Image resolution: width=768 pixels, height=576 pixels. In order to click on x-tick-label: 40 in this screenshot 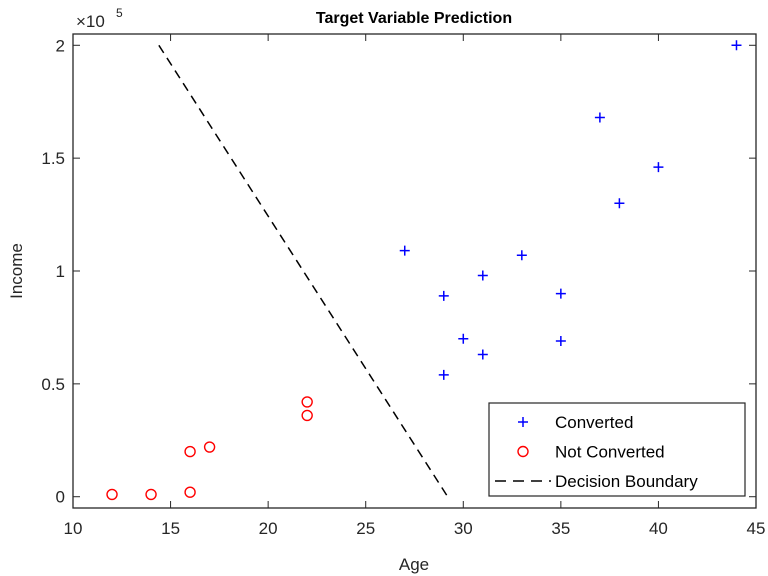, I will do `click(658, 528)`.